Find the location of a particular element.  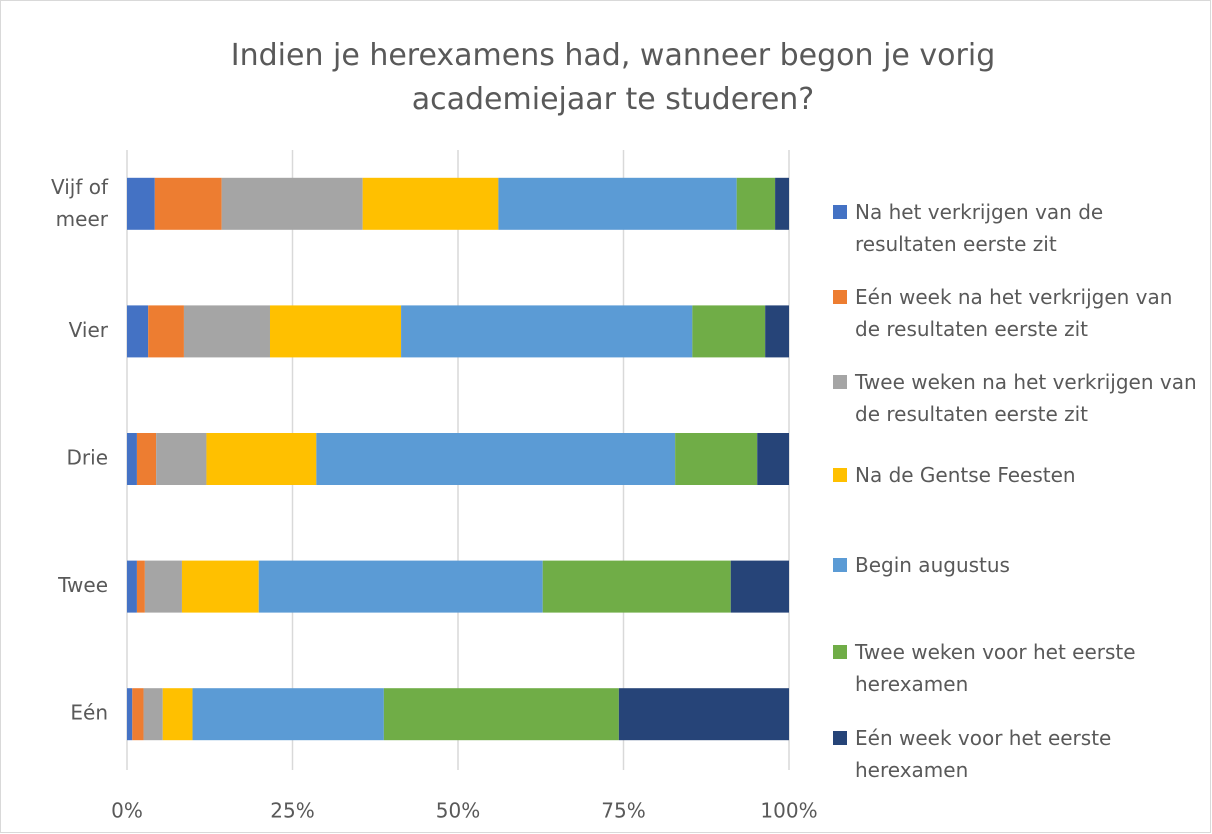

x-tick-label: 25% is located at coordinates (292, 811).